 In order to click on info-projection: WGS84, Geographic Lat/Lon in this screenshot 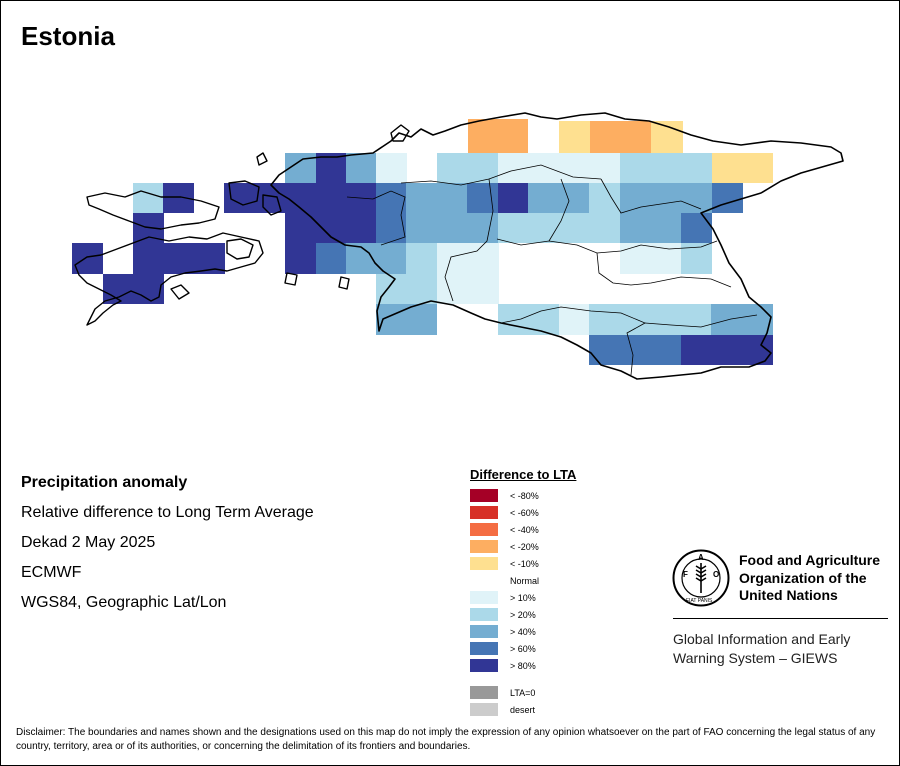, I will do `click(124, 602)`.